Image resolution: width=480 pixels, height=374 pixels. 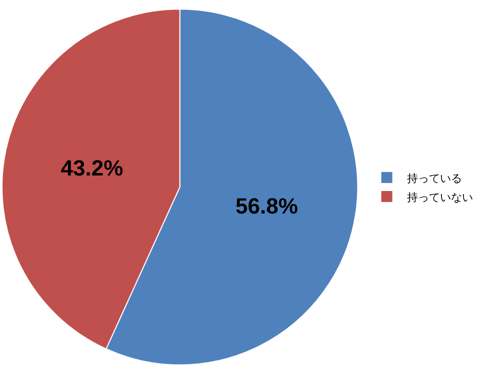 I want to click on data-label: 56.8%, so click(x=267, y=205).